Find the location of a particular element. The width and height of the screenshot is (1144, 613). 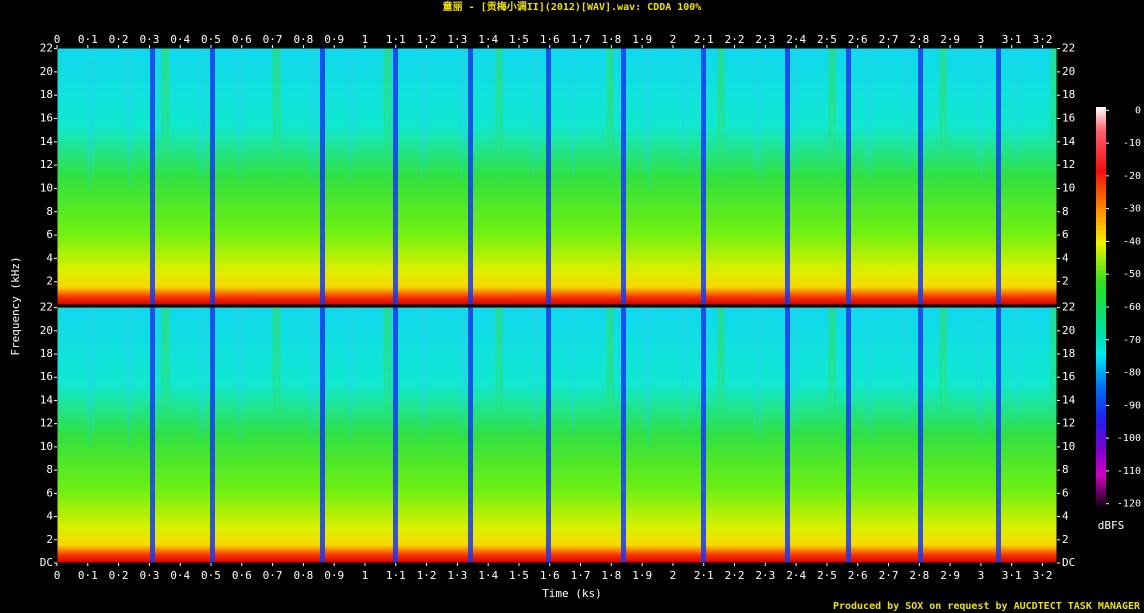

x-tick-label: 2·6 is located at coordinates (858, 575).